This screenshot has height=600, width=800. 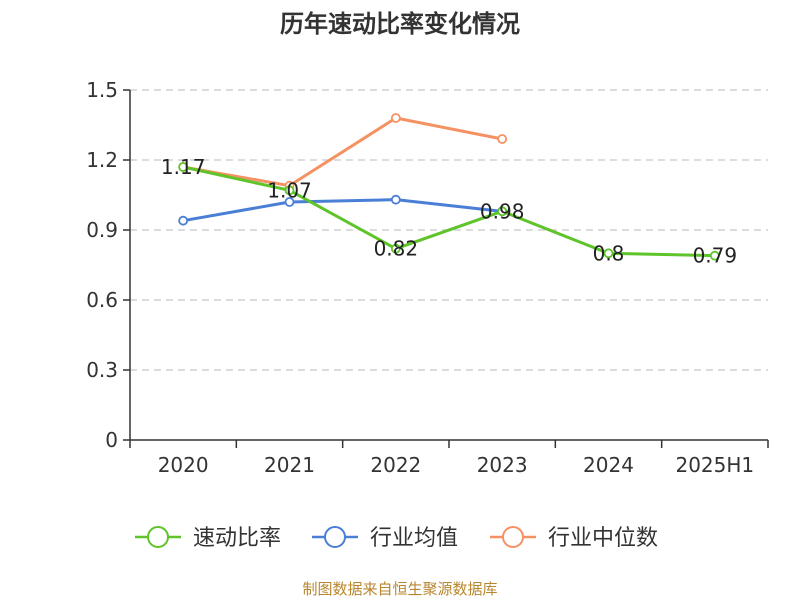 What do you see at coordinates (400, 24) in the screenshot?
I see `chart-title: 历年速动比率变化情况` at bounding box center [400, 24].